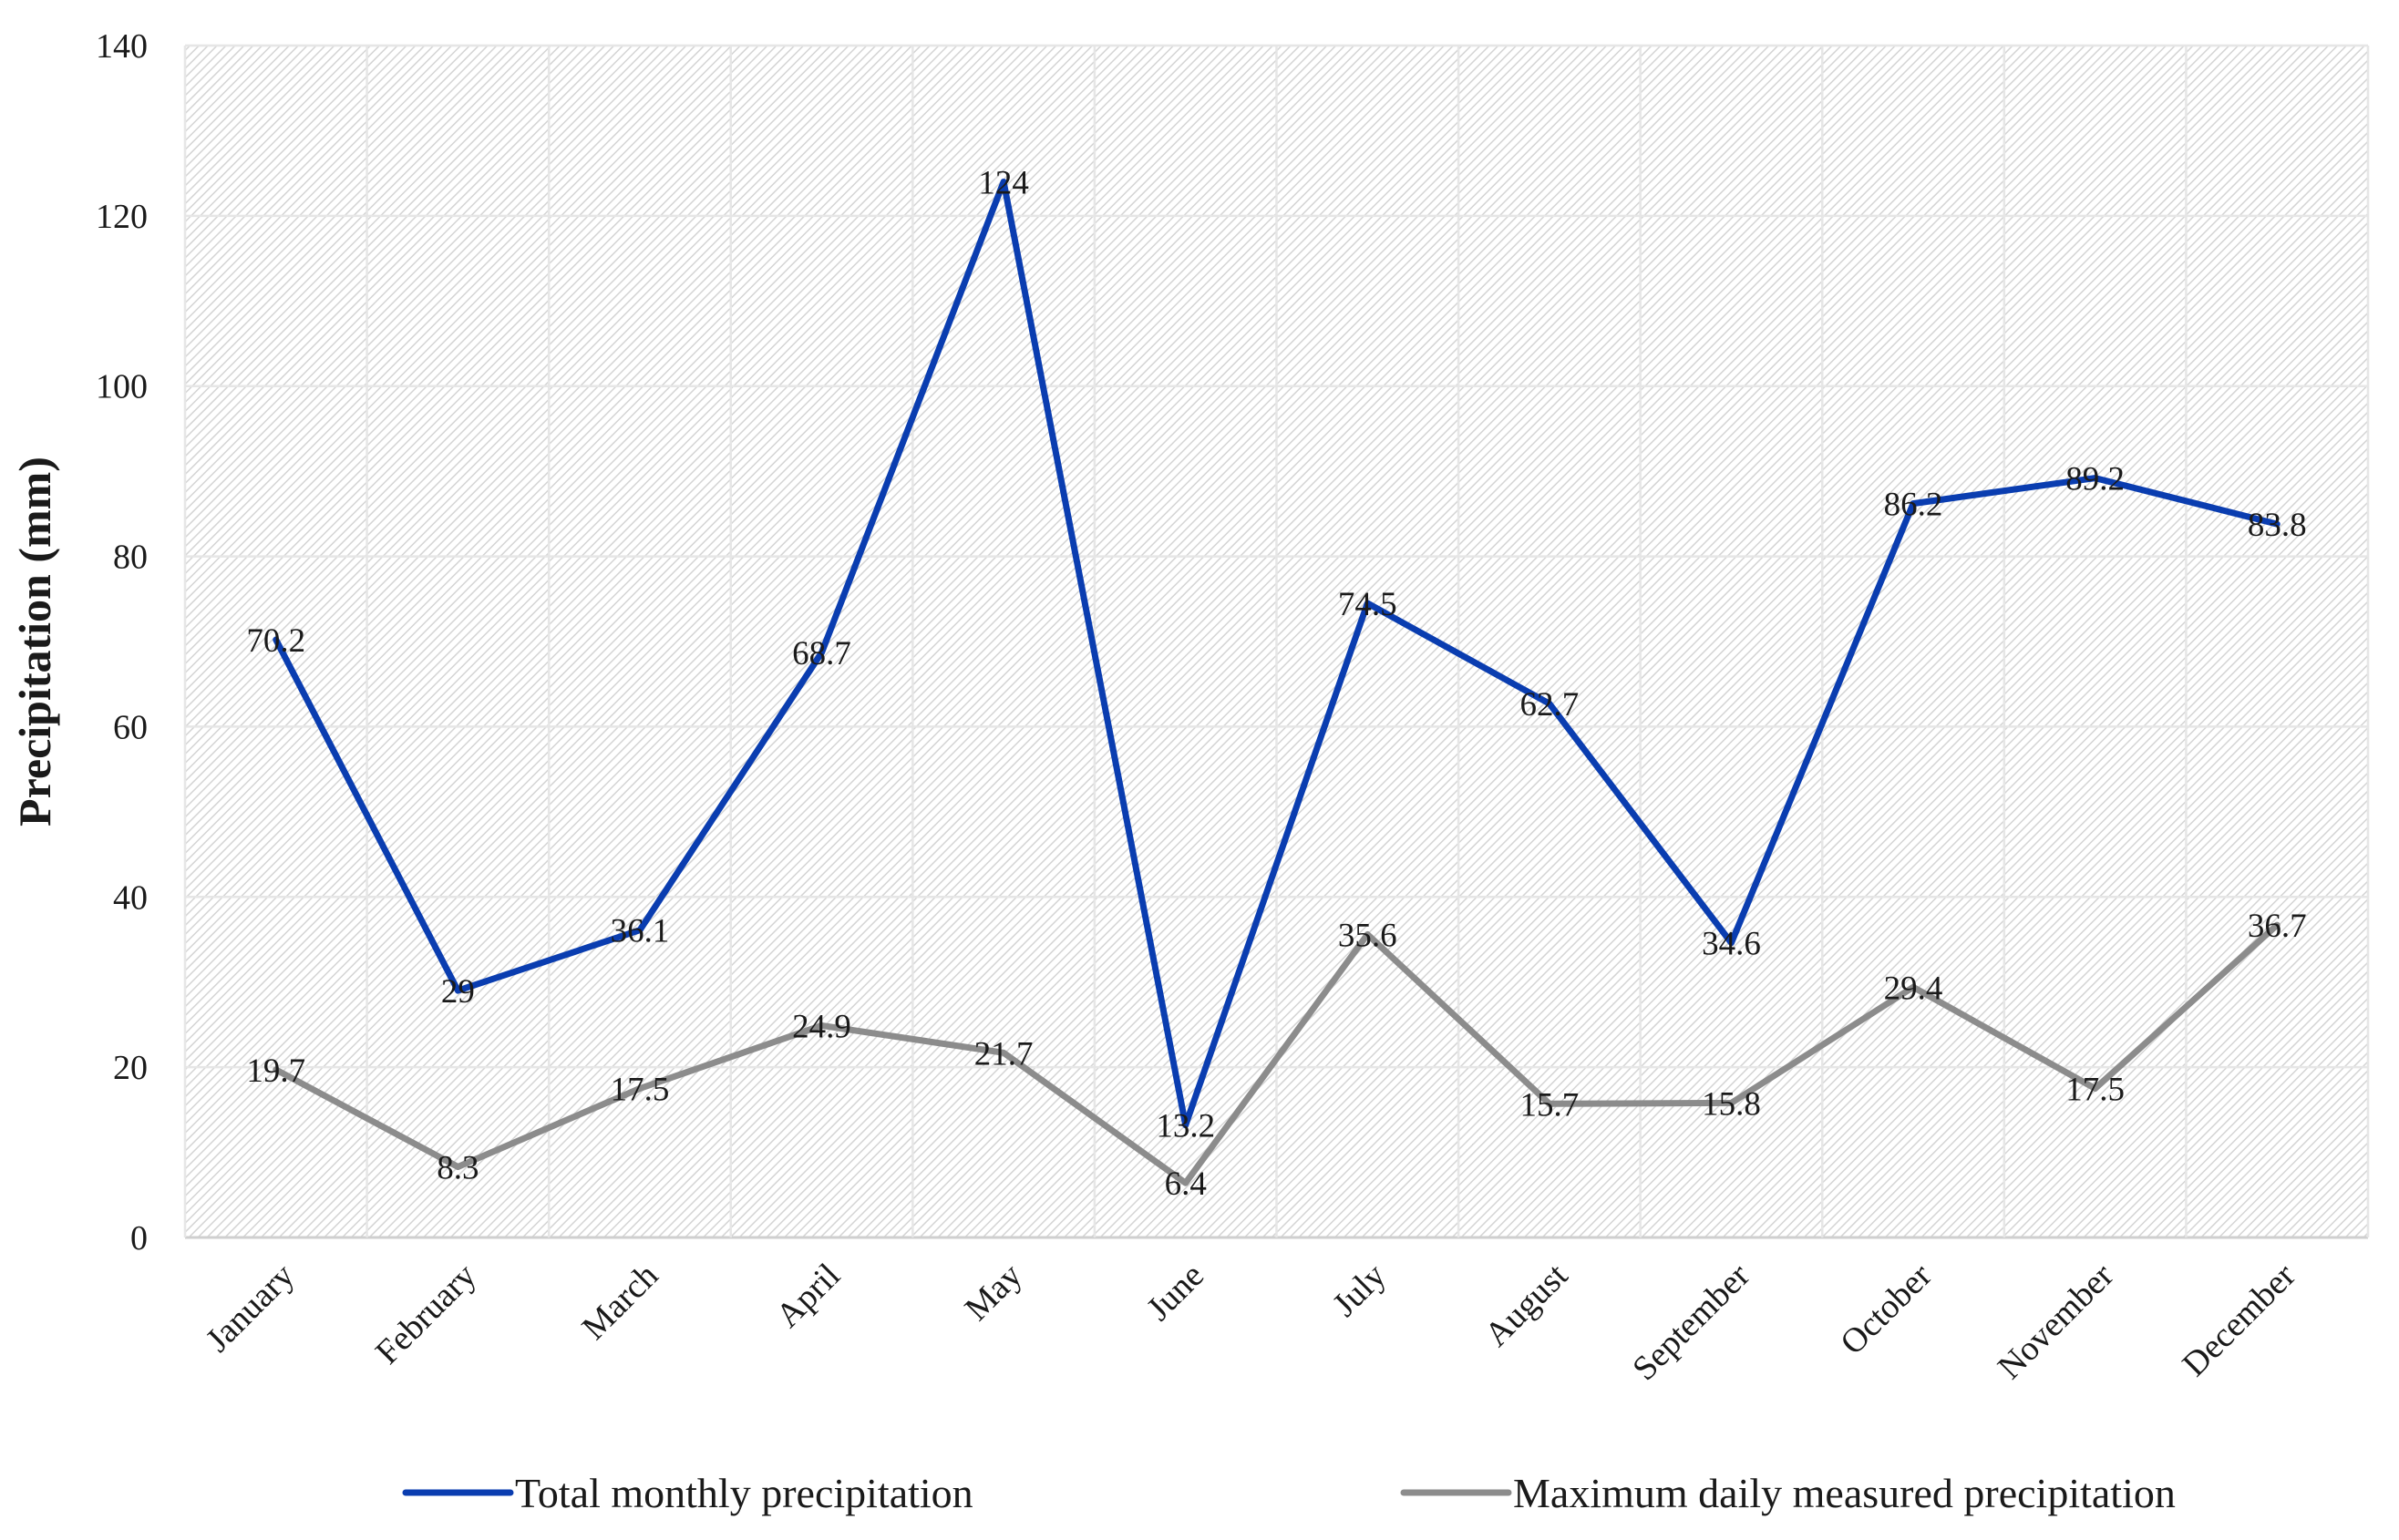 Image resolution: width=2399 pixels, height=1540 pixels. I want to click on data-label: 36.1, so click(640, 931).